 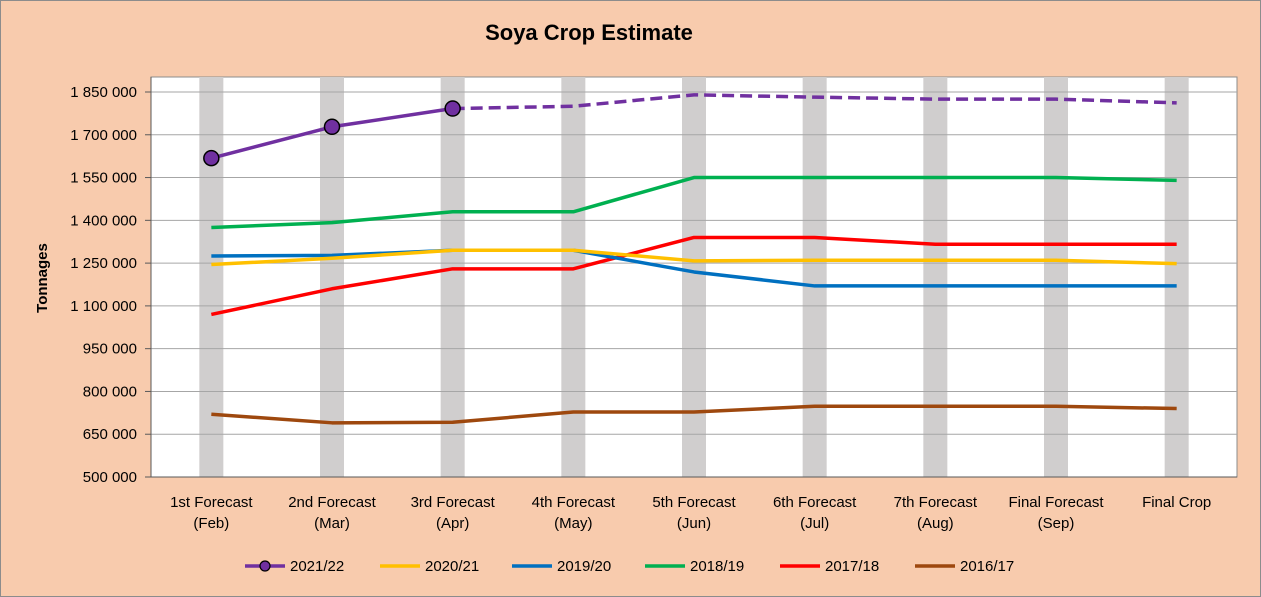 I want to click on x-tick-label-line: 7th Forecast, so click(x=936, y=502).